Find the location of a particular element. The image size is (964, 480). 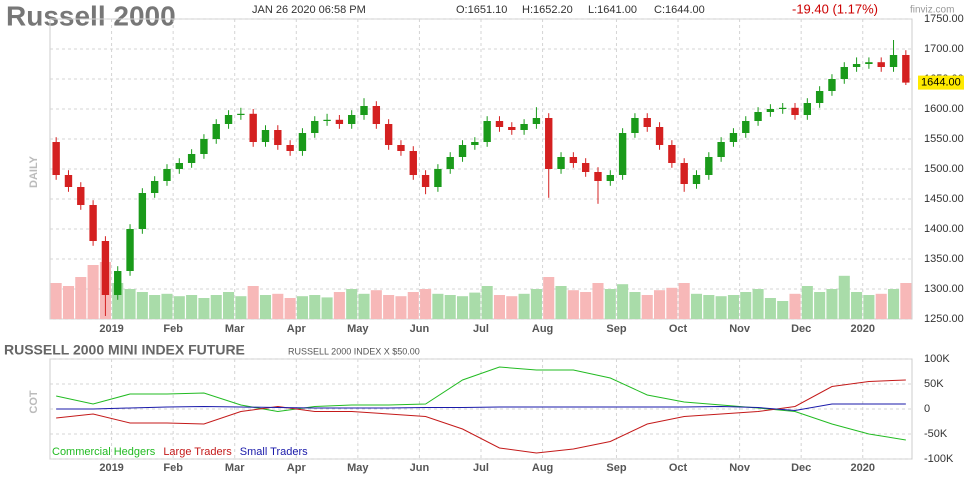

quote-change: -19.40 (1.17%) is located at coordinates (835, 8).